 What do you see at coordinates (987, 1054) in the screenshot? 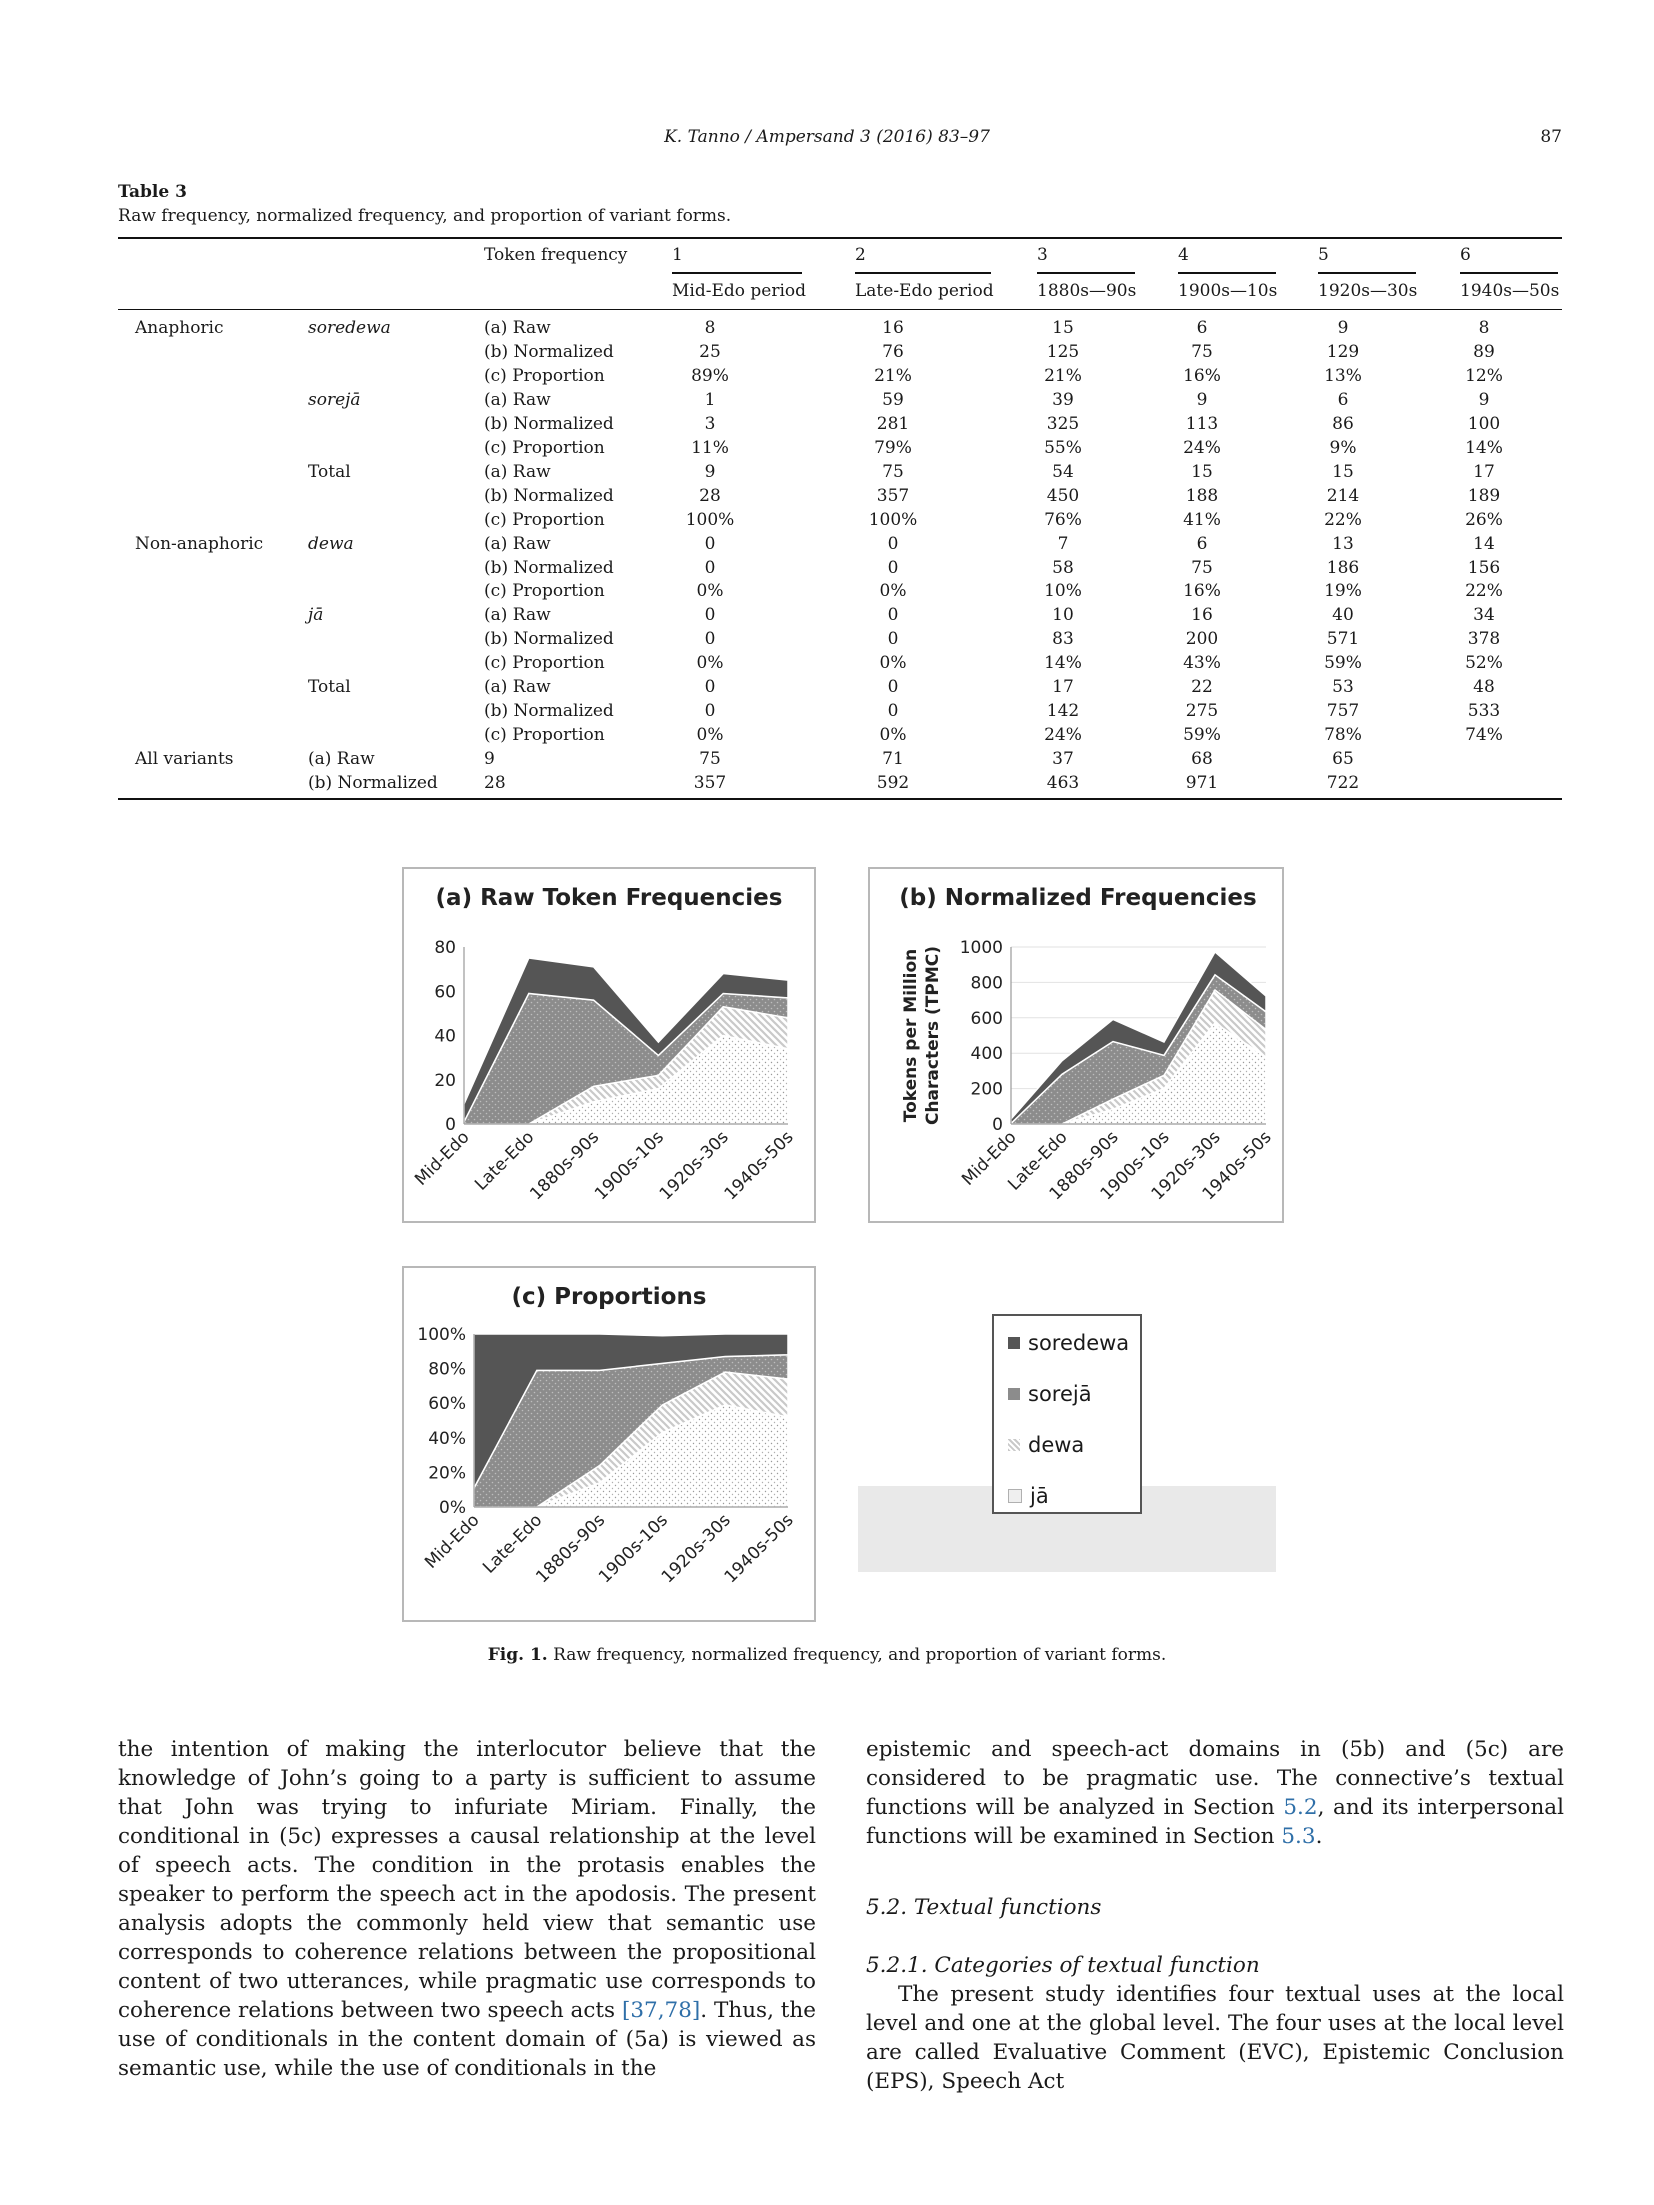
I see `y-tick-label: 400` at bounding box center [987, 1054].